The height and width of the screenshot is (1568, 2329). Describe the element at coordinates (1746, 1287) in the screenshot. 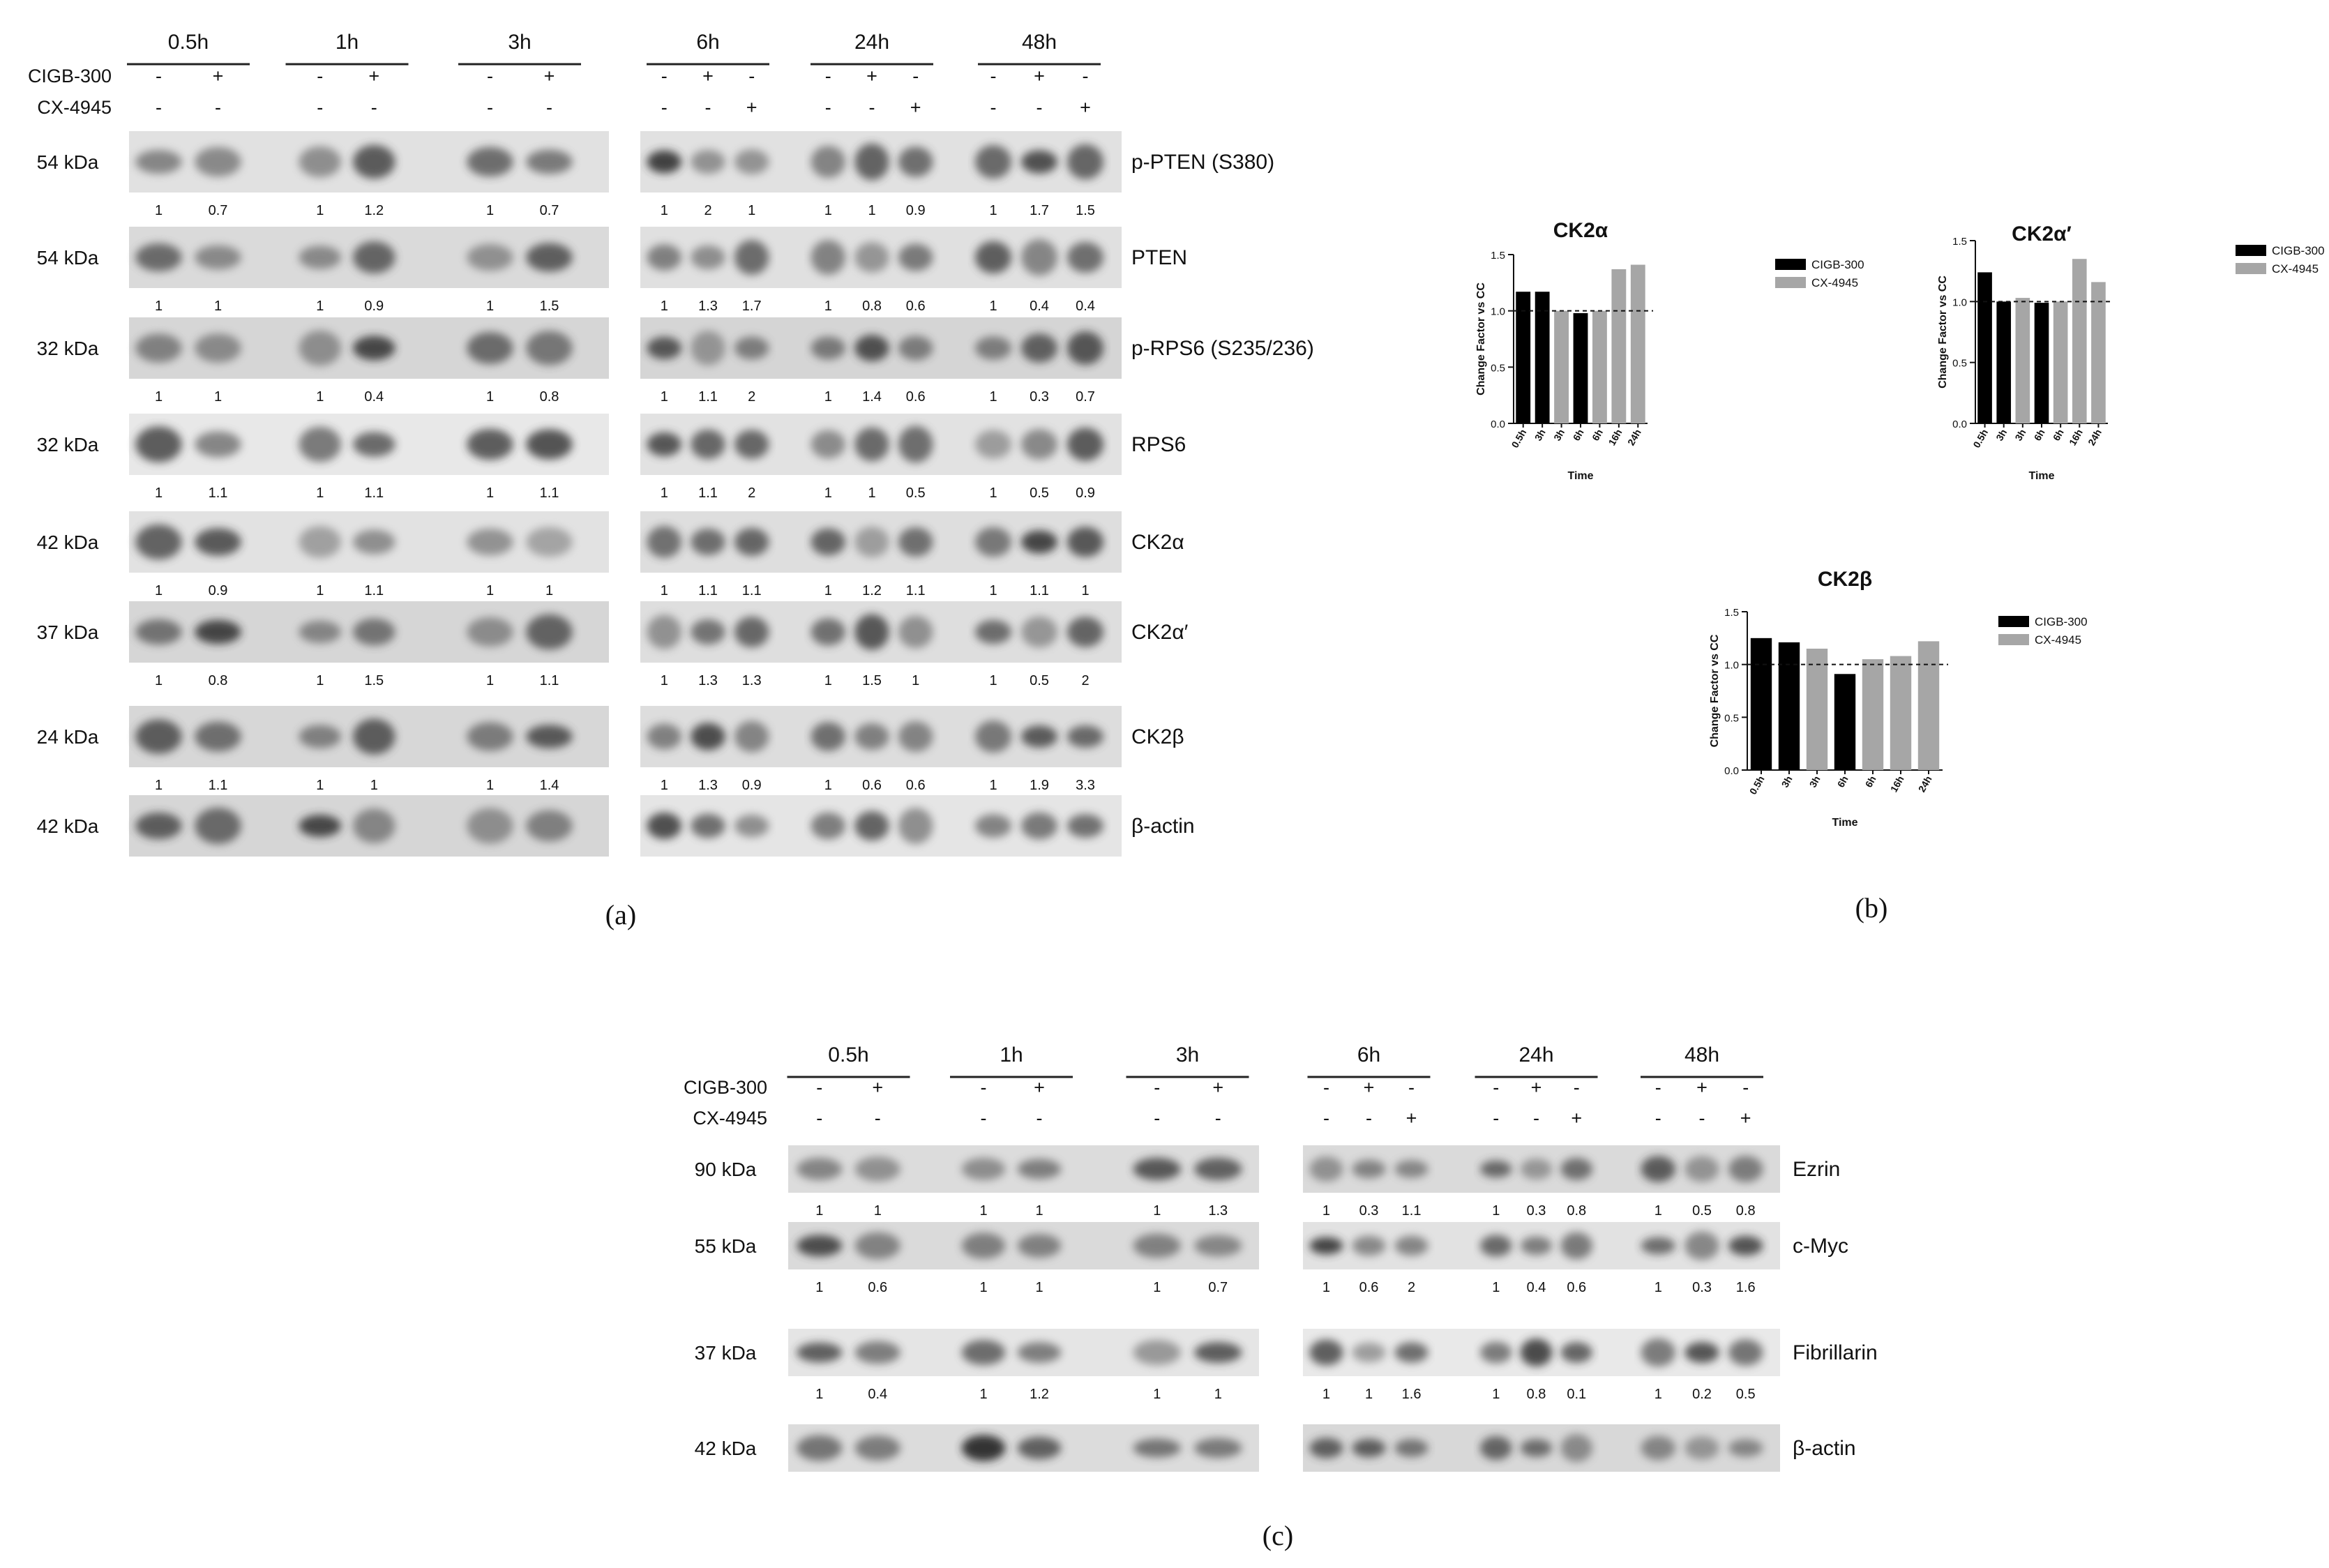

I see `quantification-value: 1.6` at that location.